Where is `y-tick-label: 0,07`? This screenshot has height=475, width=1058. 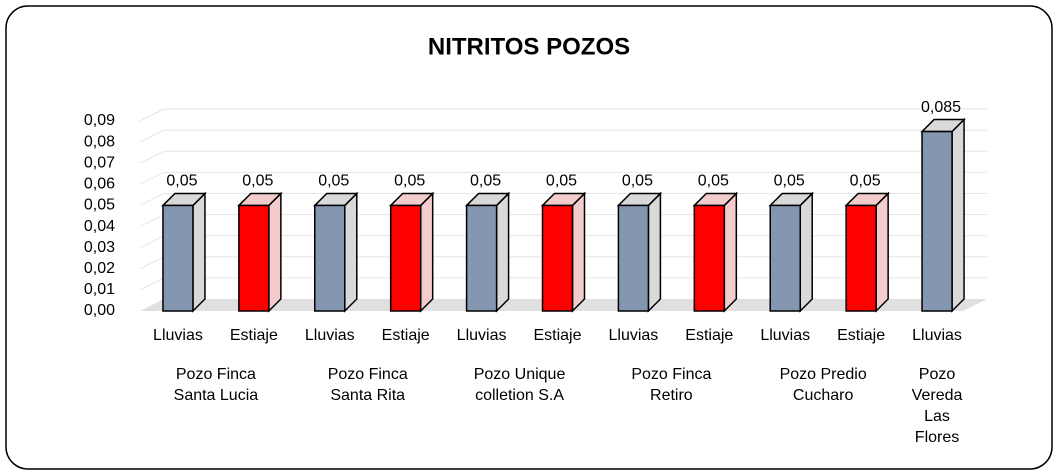 y-tick-label: 0,07 is located at coordinates (99, 162).